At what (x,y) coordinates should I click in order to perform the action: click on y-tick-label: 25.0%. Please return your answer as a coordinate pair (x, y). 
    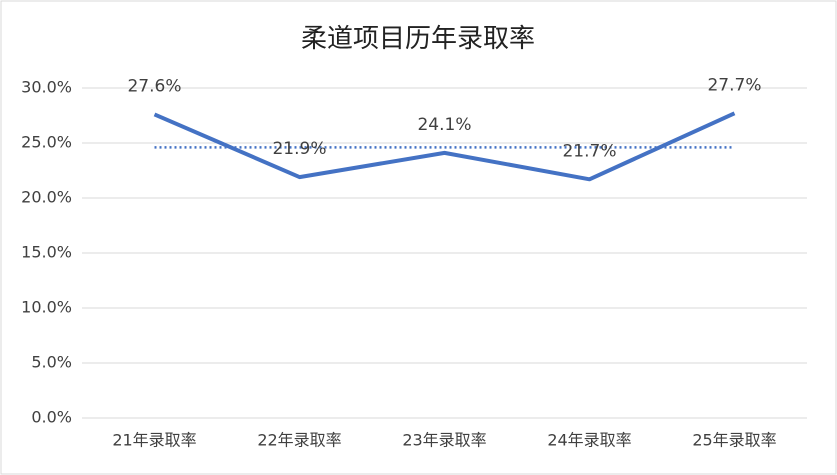
    Looking at the image, I should click on (46, 142).